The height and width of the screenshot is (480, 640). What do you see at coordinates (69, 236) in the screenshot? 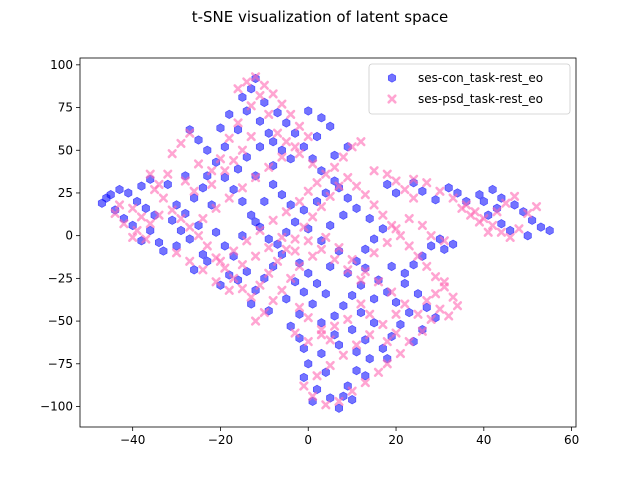
I see `y-tick-label: 0` at bounding box center [69, 236].